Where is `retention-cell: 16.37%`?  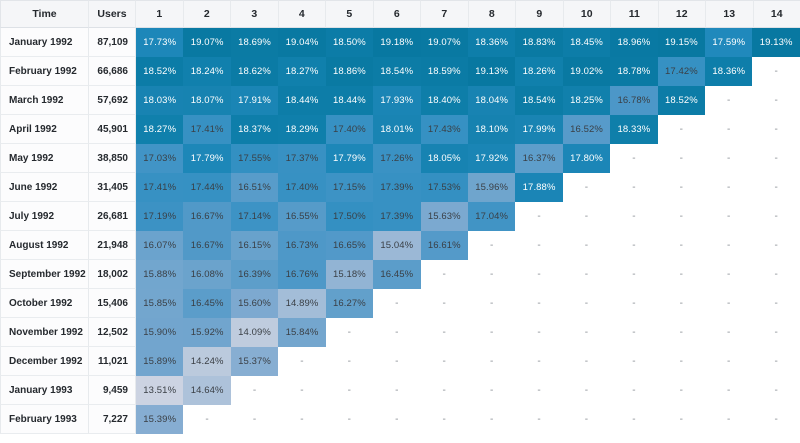
retention-cell: 16.37% is located at coordinates (539, 158).